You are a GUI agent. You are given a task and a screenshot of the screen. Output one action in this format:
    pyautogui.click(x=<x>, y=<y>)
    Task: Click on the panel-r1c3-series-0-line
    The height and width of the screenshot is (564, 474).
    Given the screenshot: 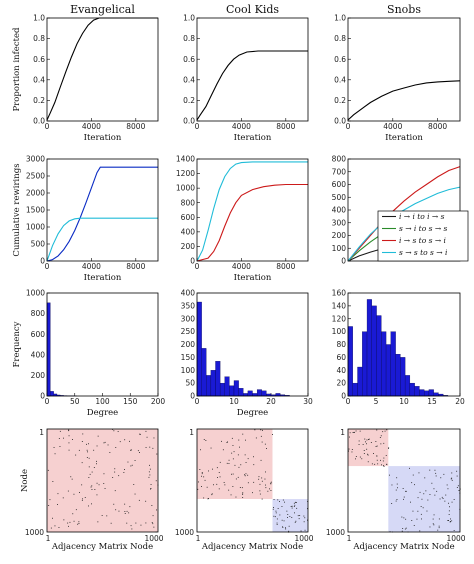 What is the action you would take?
    pyautogui.click(x=404, y=100)
    